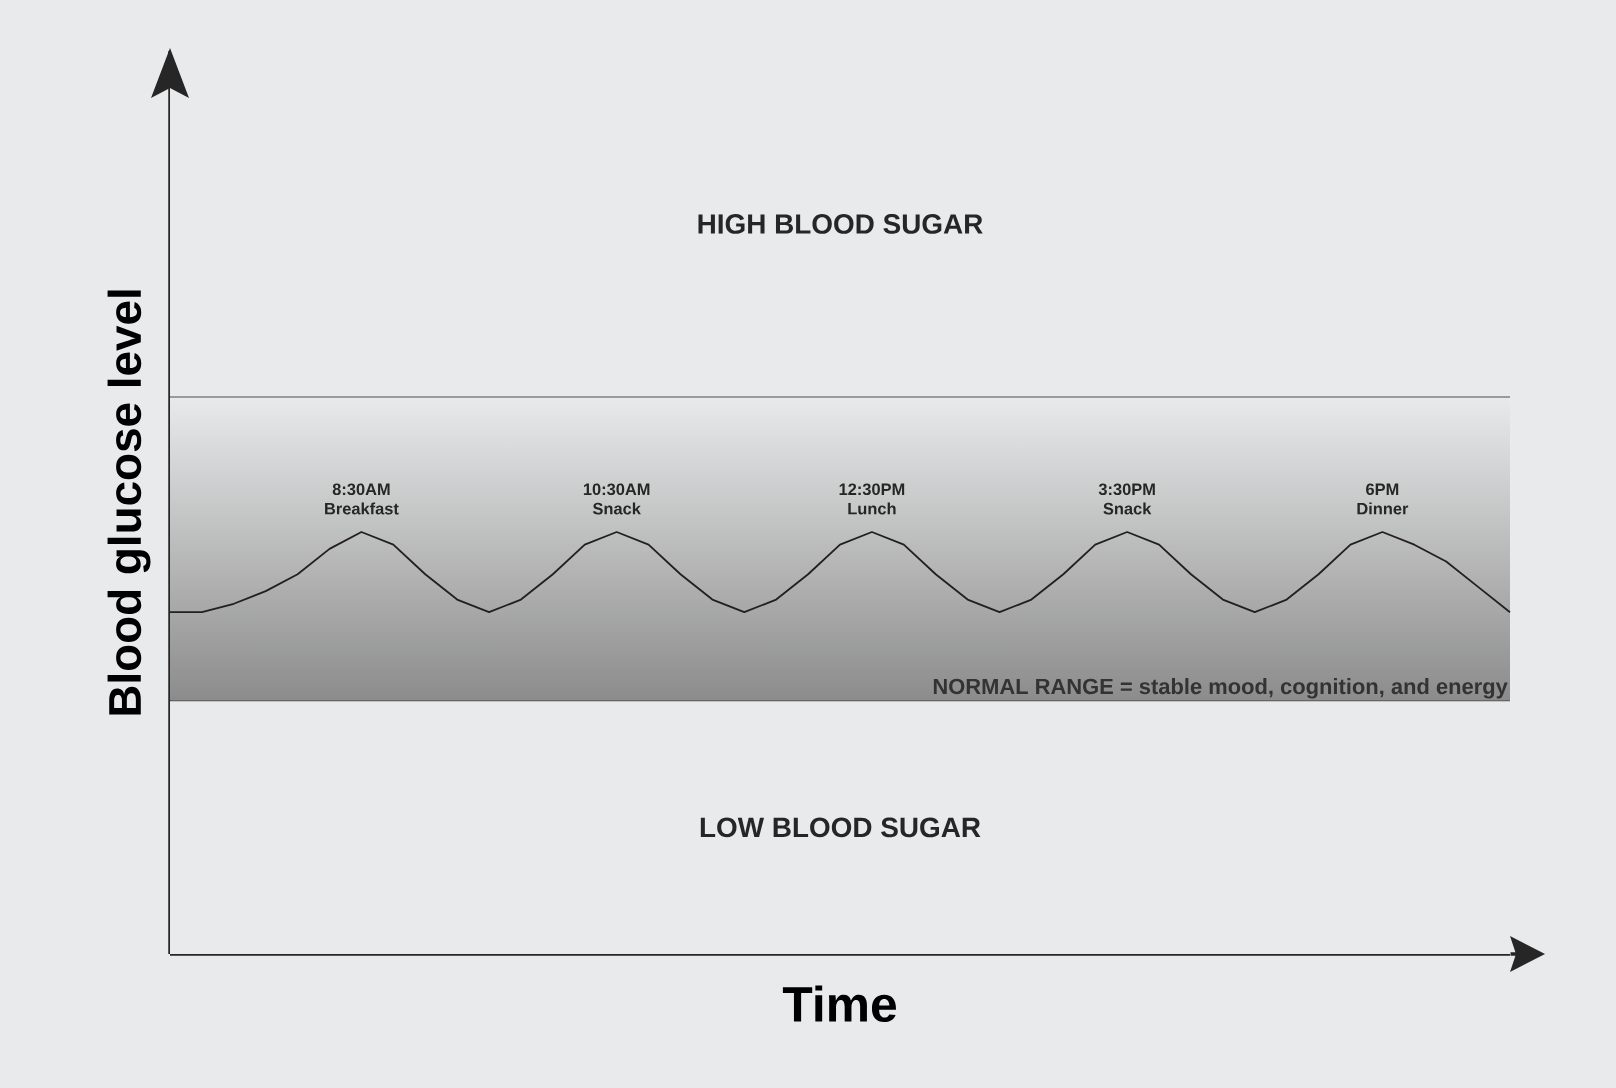 This screenshot has width=1616, height=1088. Describe the element at coordinates (840, 827) in the screenshot. I see `band-label: LOW BLOOD SUGAR` at that location.